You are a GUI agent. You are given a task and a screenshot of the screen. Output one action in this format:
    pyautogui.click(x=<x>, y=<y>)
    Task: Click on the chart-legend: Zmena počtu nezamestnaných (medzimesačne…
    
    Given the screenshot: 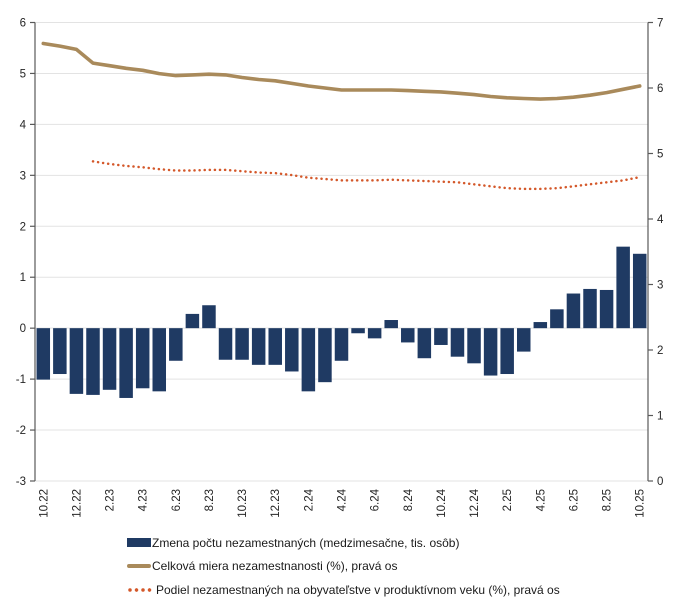 What is the action you would take?
    pyautogui.click(x=343, y=566)
    